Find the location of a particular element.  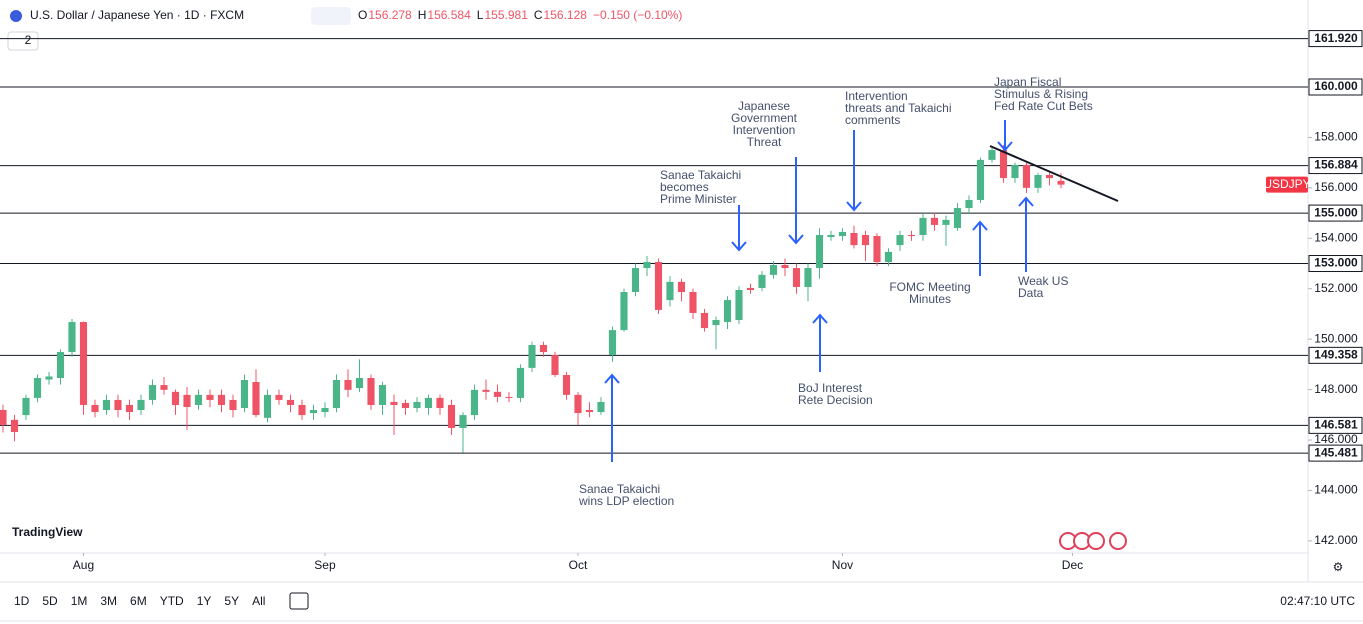

annotation-text: Sanae Takaichi is located at coordinates (619, 489).